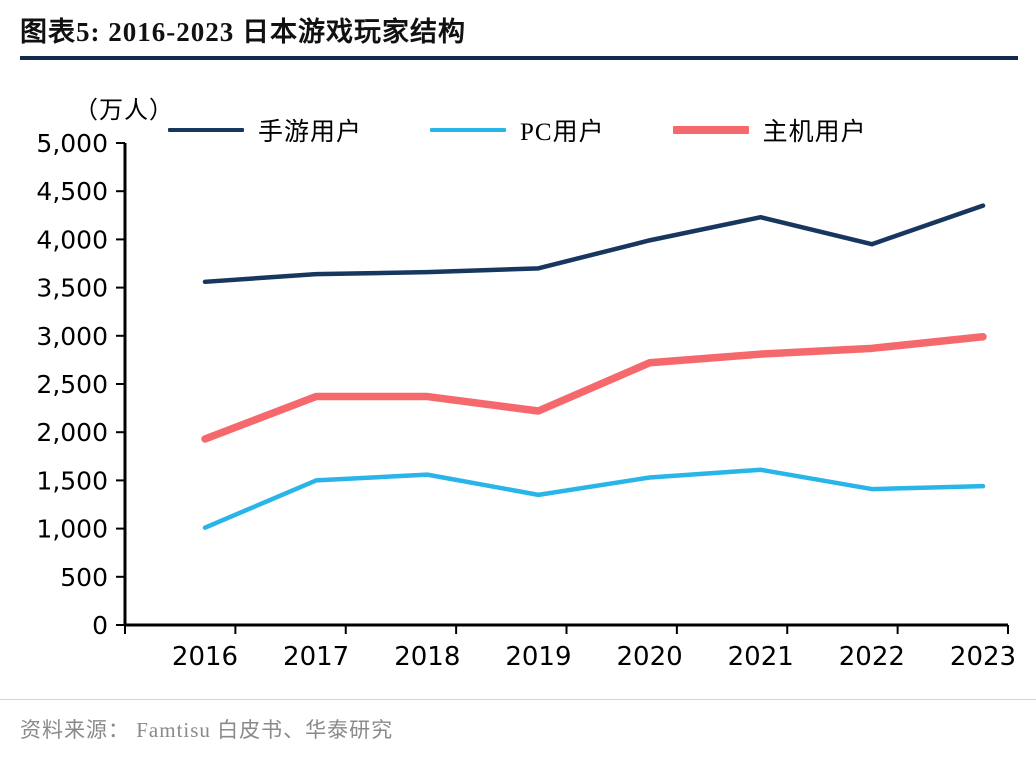  What do you see at coordinates (72, 384) in the screenshot?
I see `y-tick-label: 2,500` at bounding box center [72, 384].